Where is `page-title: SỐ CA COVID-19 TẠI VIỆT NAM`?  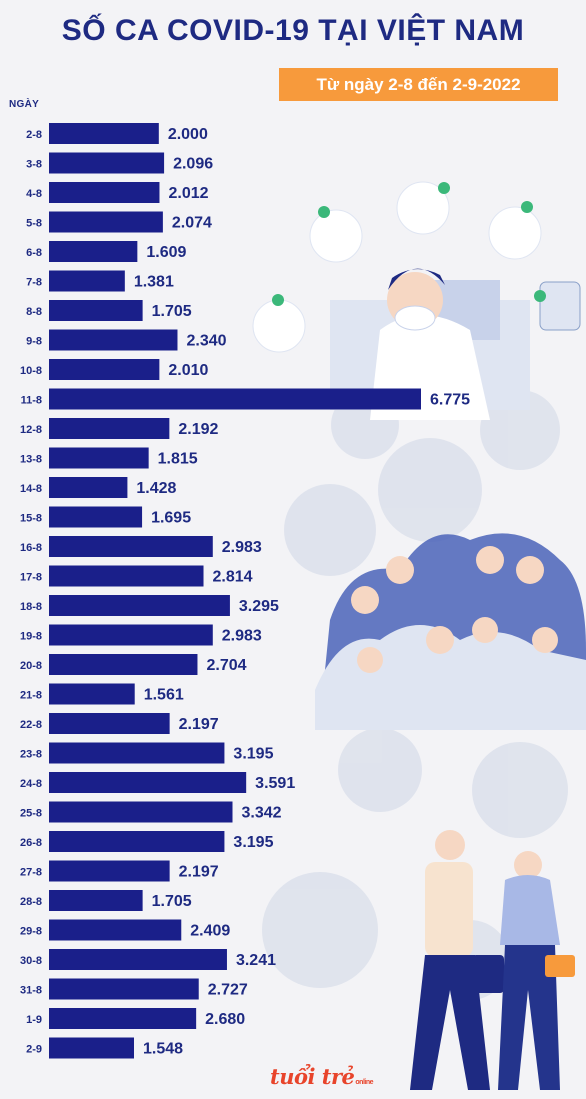 page-title: SỐ CA COVID-19 TẠI VIỆT NAM is located at coordinates (293, 30).